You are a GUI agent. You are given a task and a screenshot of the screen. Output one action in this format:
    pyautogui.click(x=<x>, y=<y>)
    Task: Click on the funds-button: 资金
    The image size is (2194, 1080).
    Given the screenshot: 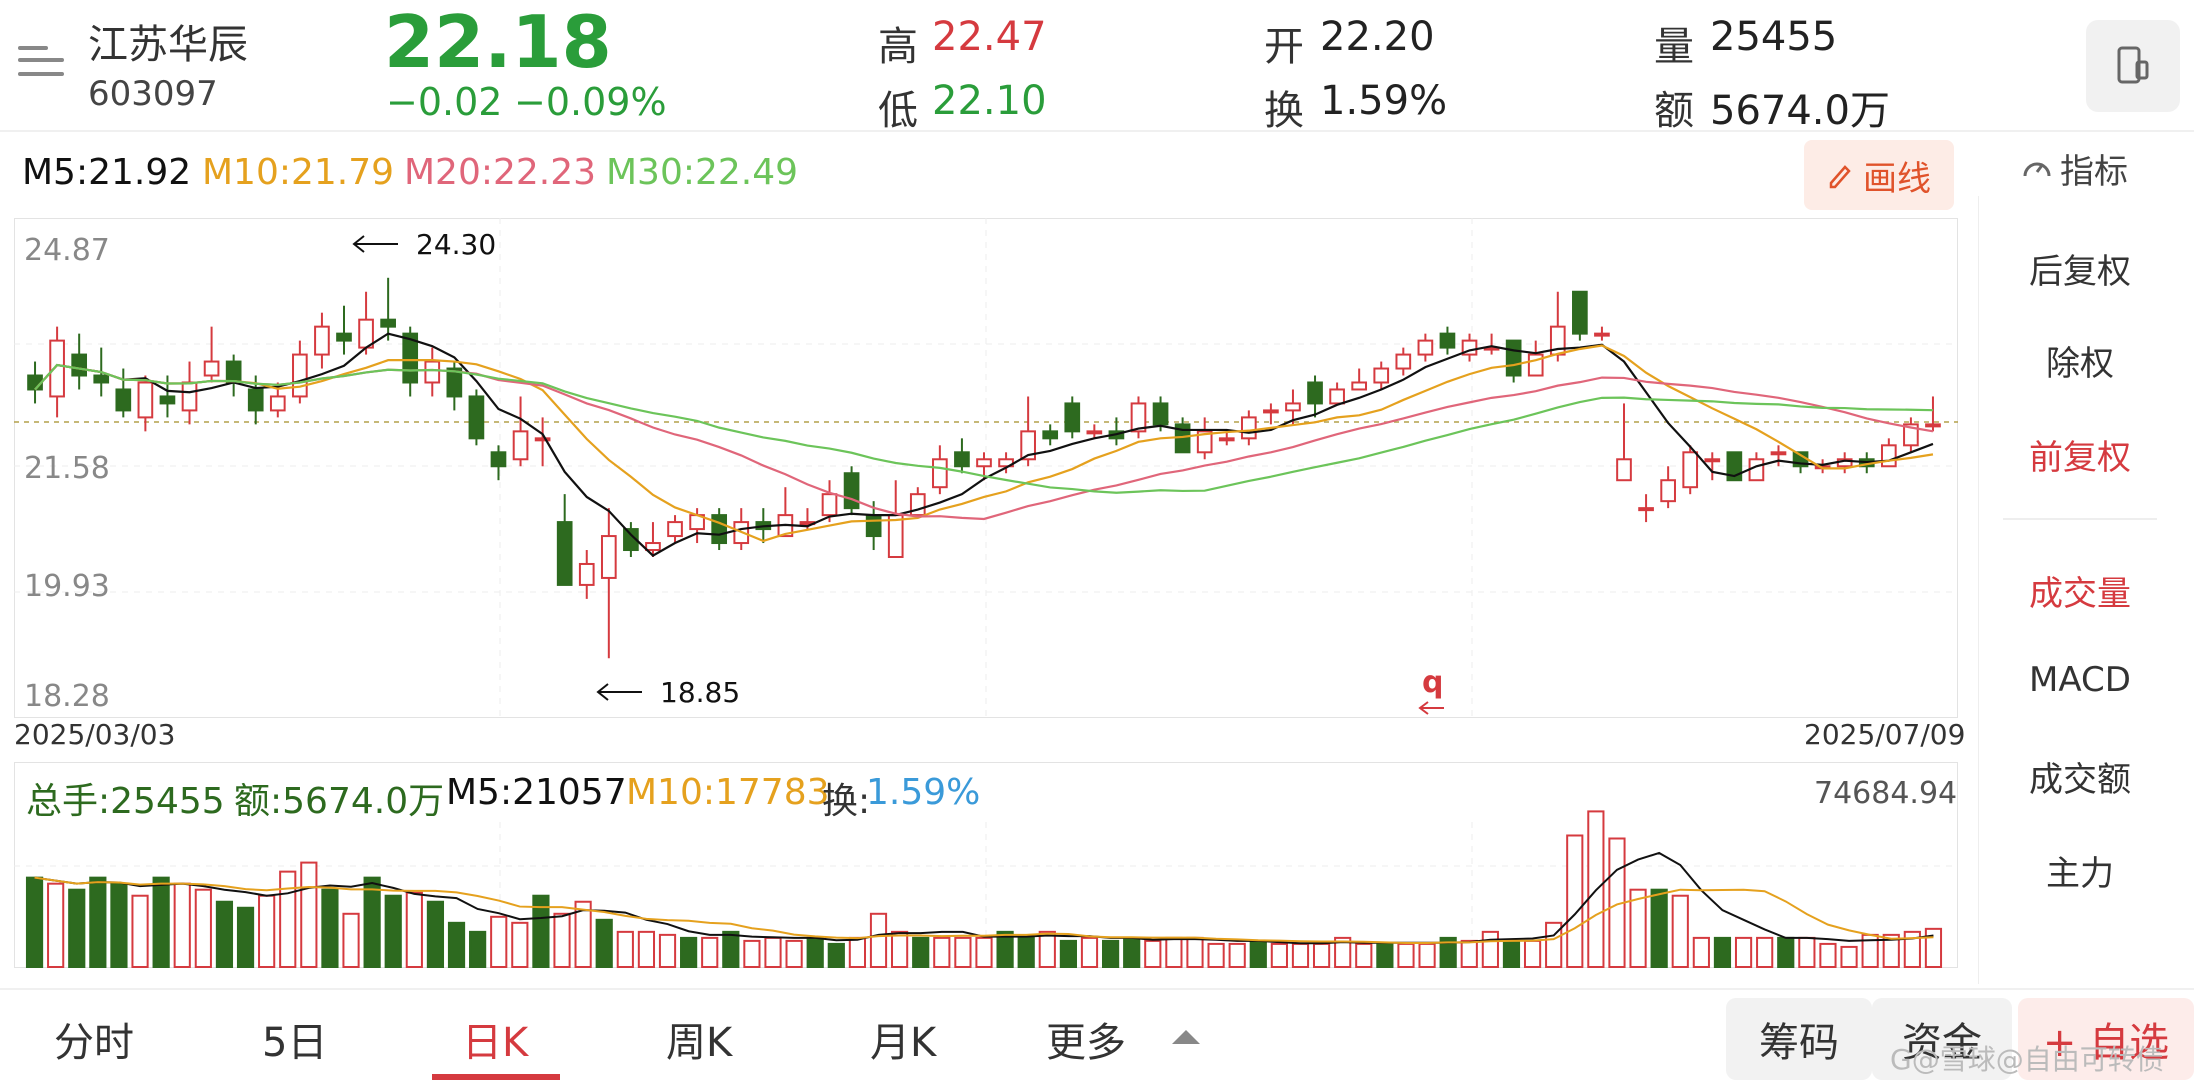 What is the action you would take?
    pyautogui.click(x=1942, y=1039)
    